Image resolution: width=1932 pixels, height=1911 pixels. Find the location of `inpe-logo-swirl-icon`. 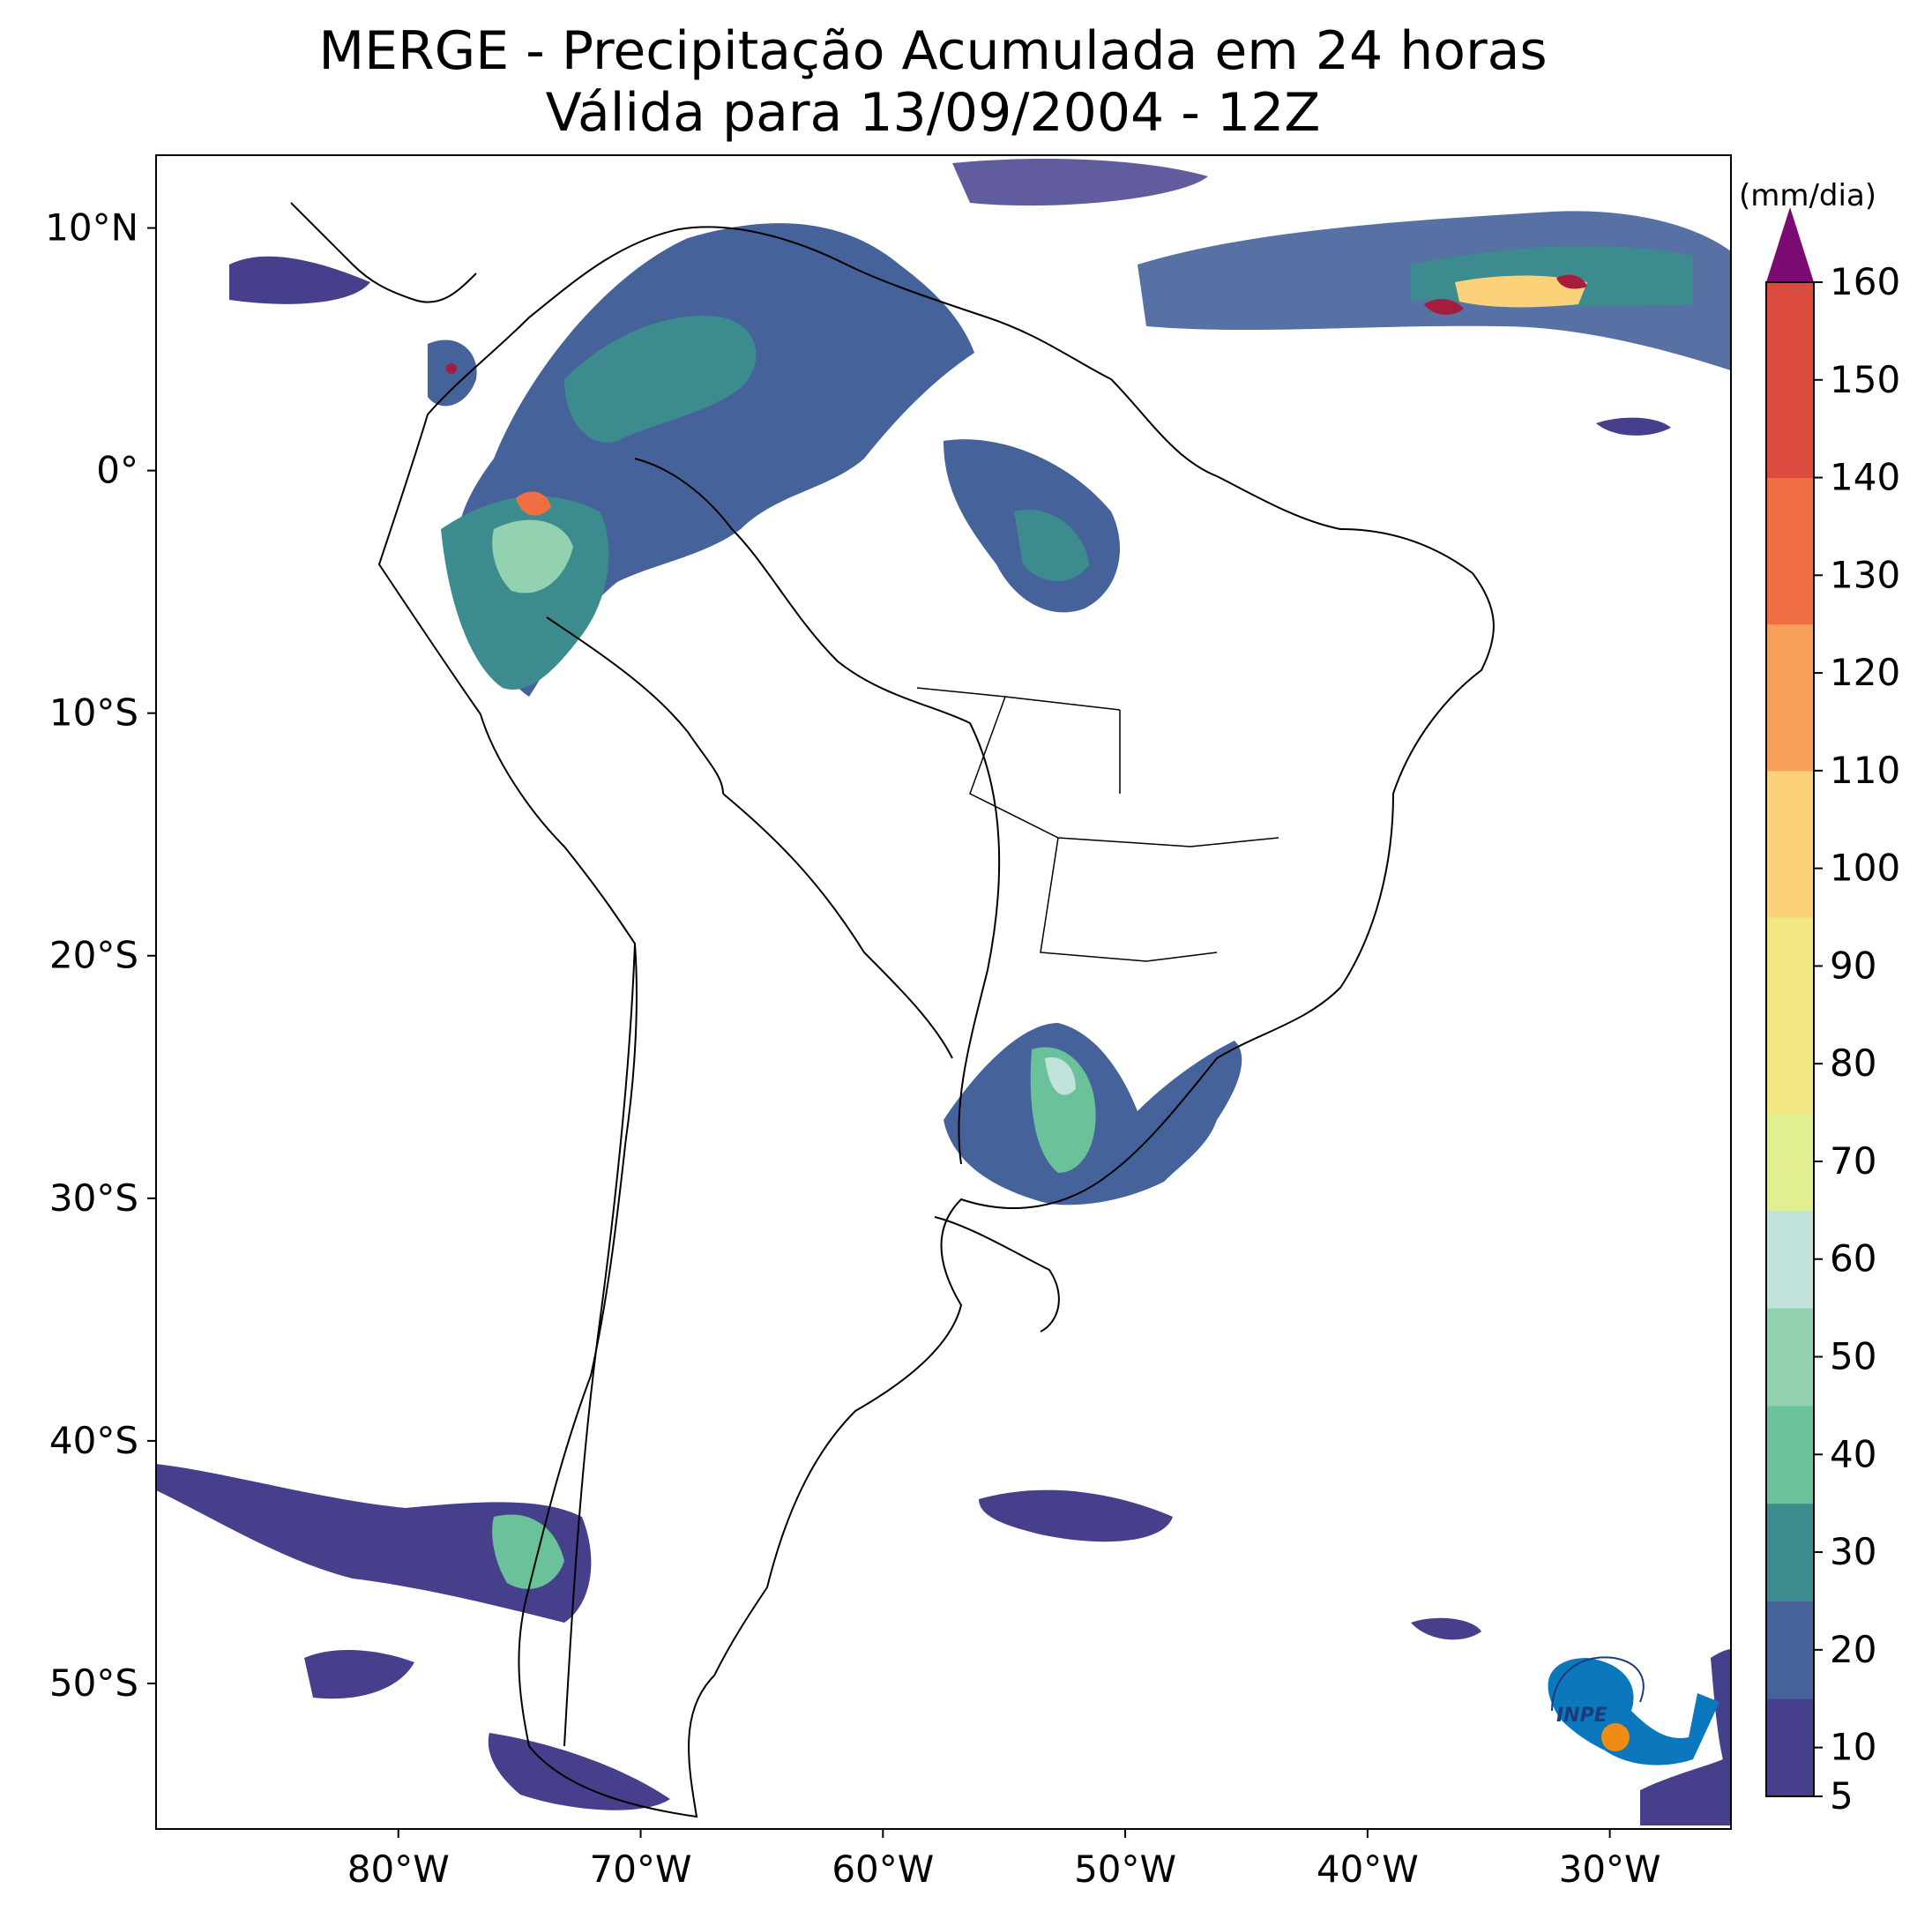

inpe-logo-swirl-icon is located at coordinates (1633, 1712).